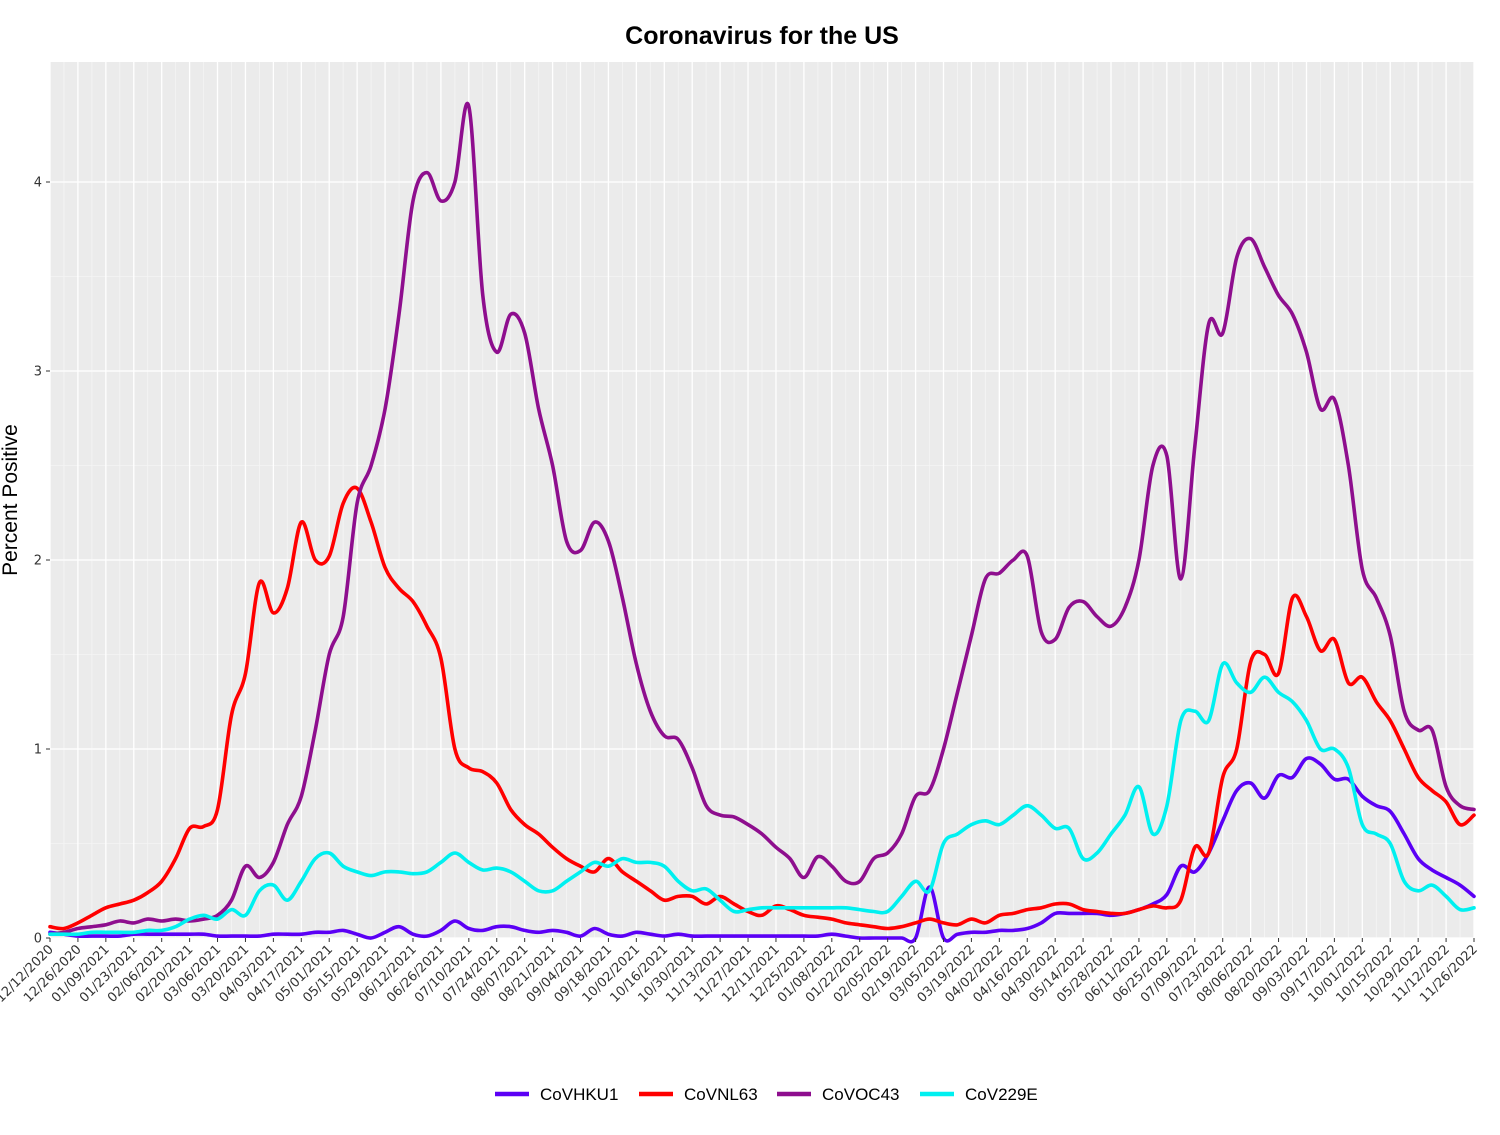 The width and height of the screenshot is (1500, 1135). What do you see at coordinates (762, 36) in the screenshot?
I see `chart-title: Coronavirus for the US` at bounding box center [762, 36].